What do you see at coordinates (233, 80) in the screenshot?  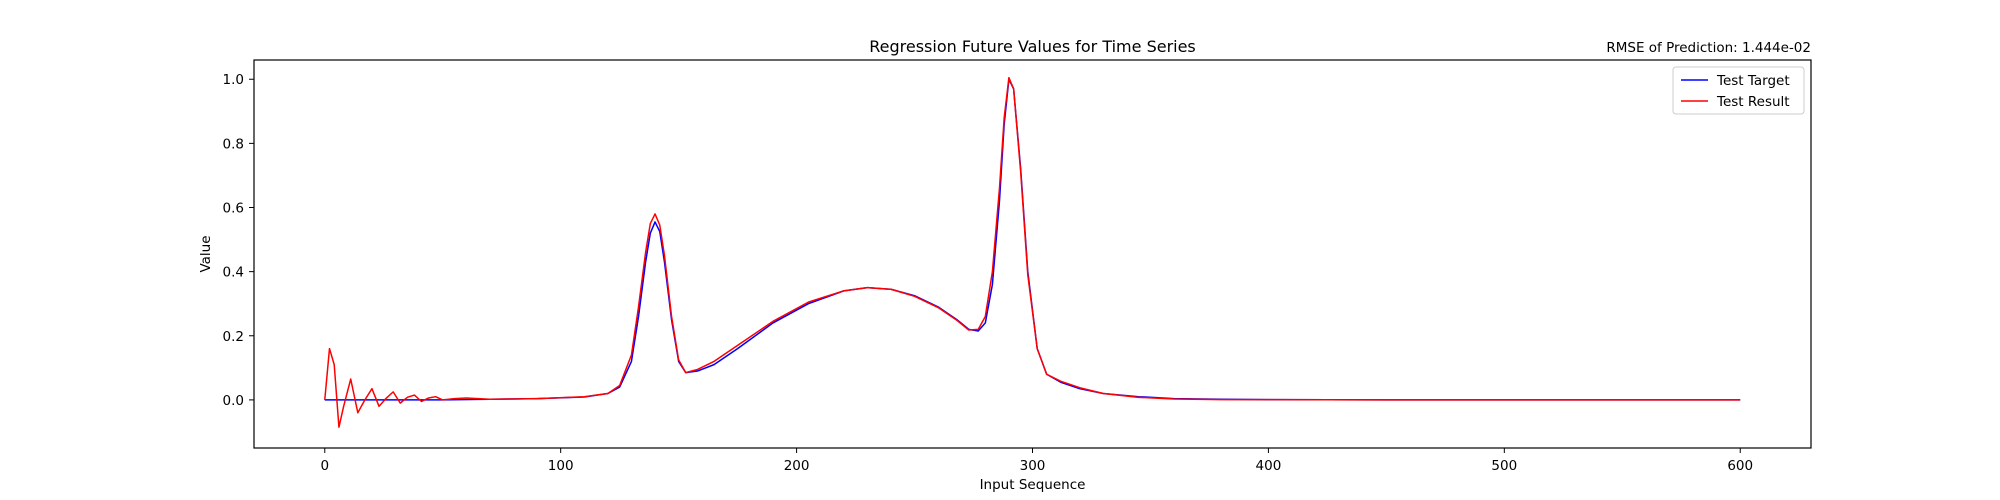 I see `y-tick-label: 1.0` at bounding box center [233, 80].